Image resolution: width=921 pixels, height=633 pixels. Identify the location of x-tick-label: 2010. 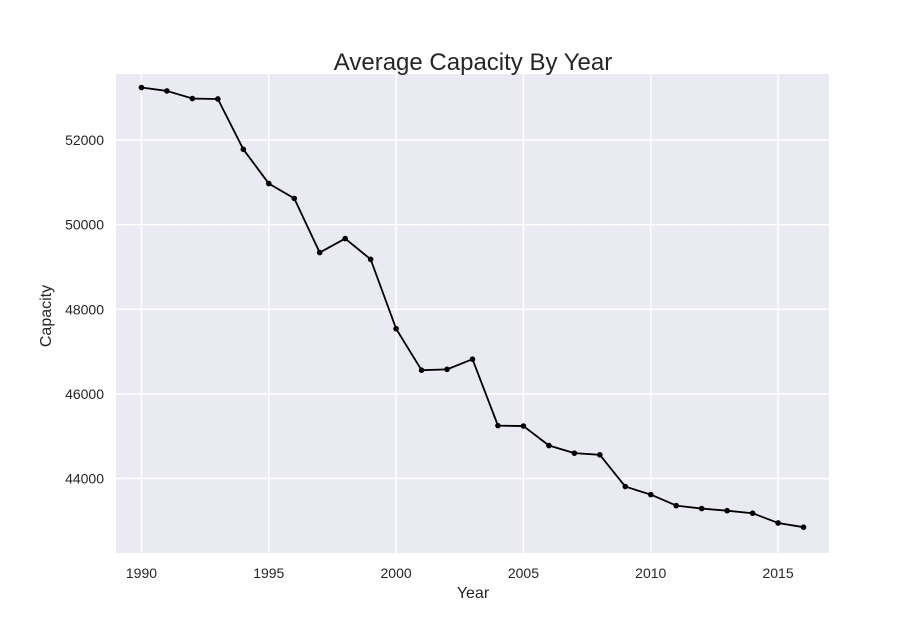
(650, 573).